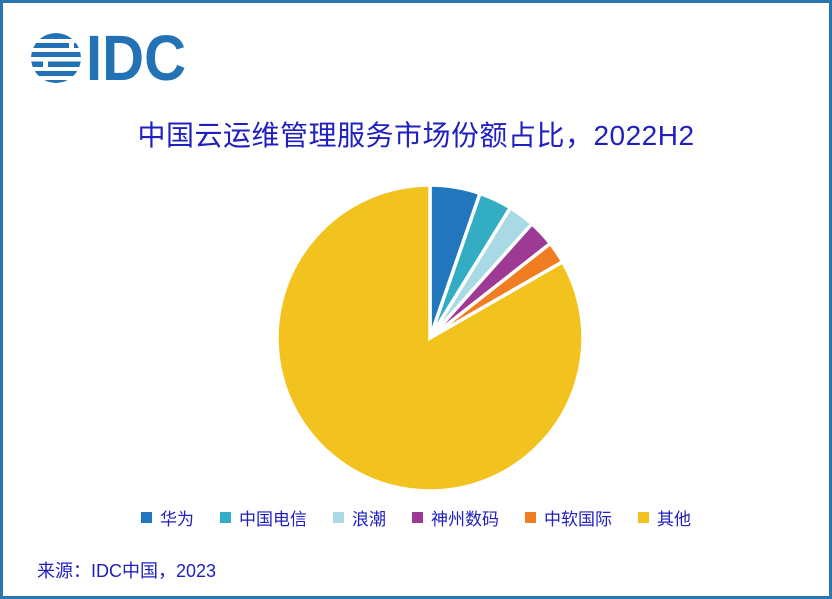  I want to click on legend-label: 其他, so click(674, 519).